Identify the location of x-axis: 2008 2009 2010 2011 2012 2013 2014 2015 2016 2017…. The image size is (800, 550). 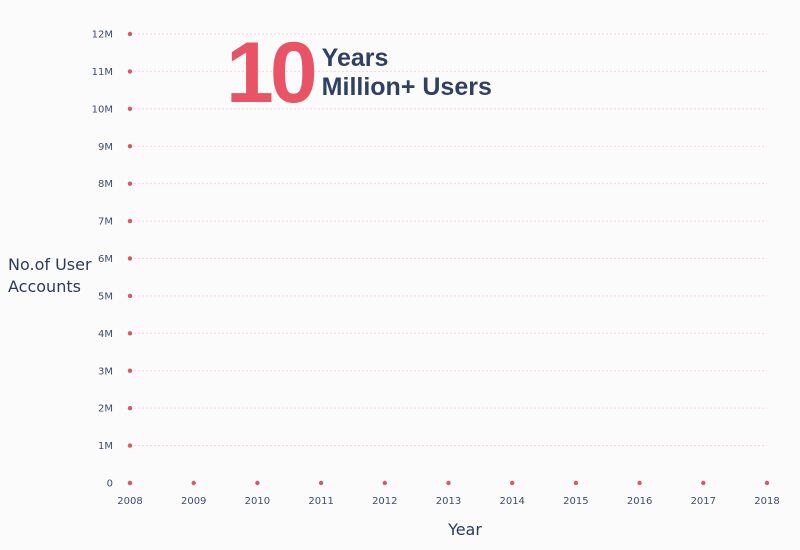
(448, 493).